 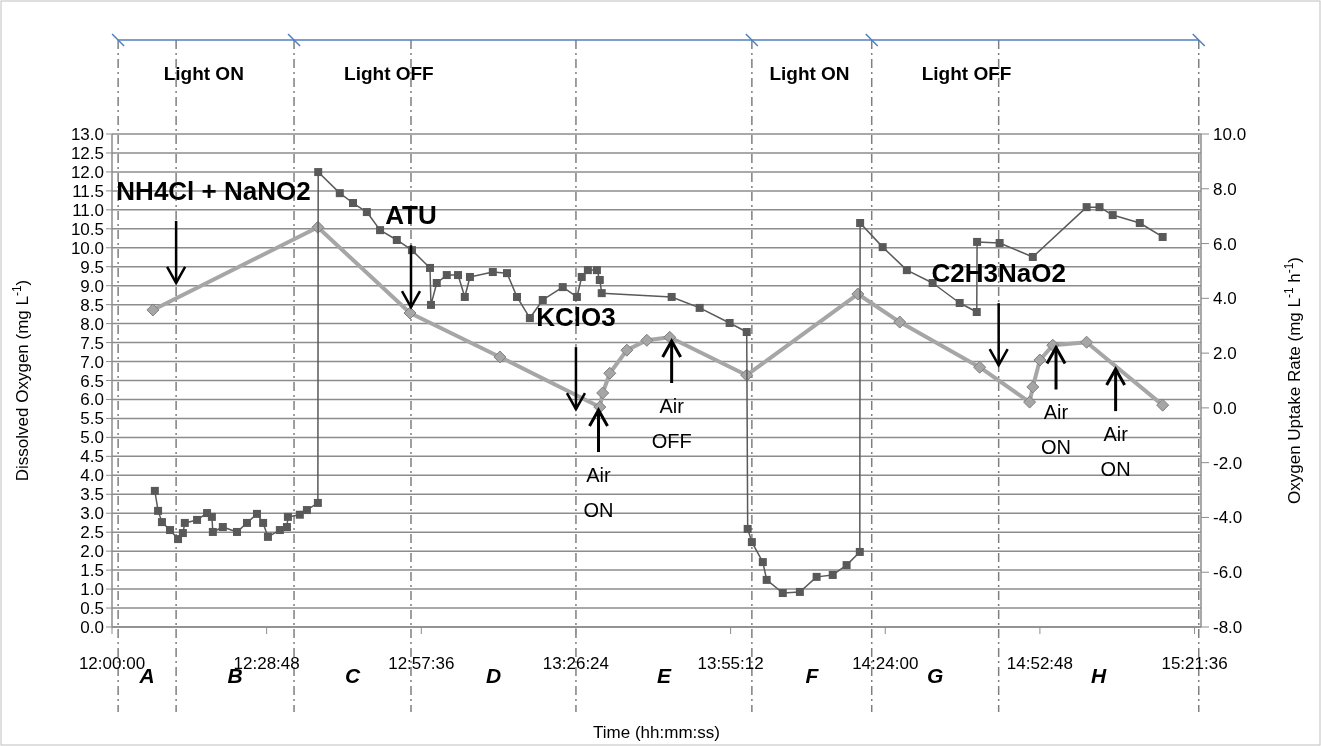 I want to click on y-tick-label: 10.5, so click(x=87, y=229).